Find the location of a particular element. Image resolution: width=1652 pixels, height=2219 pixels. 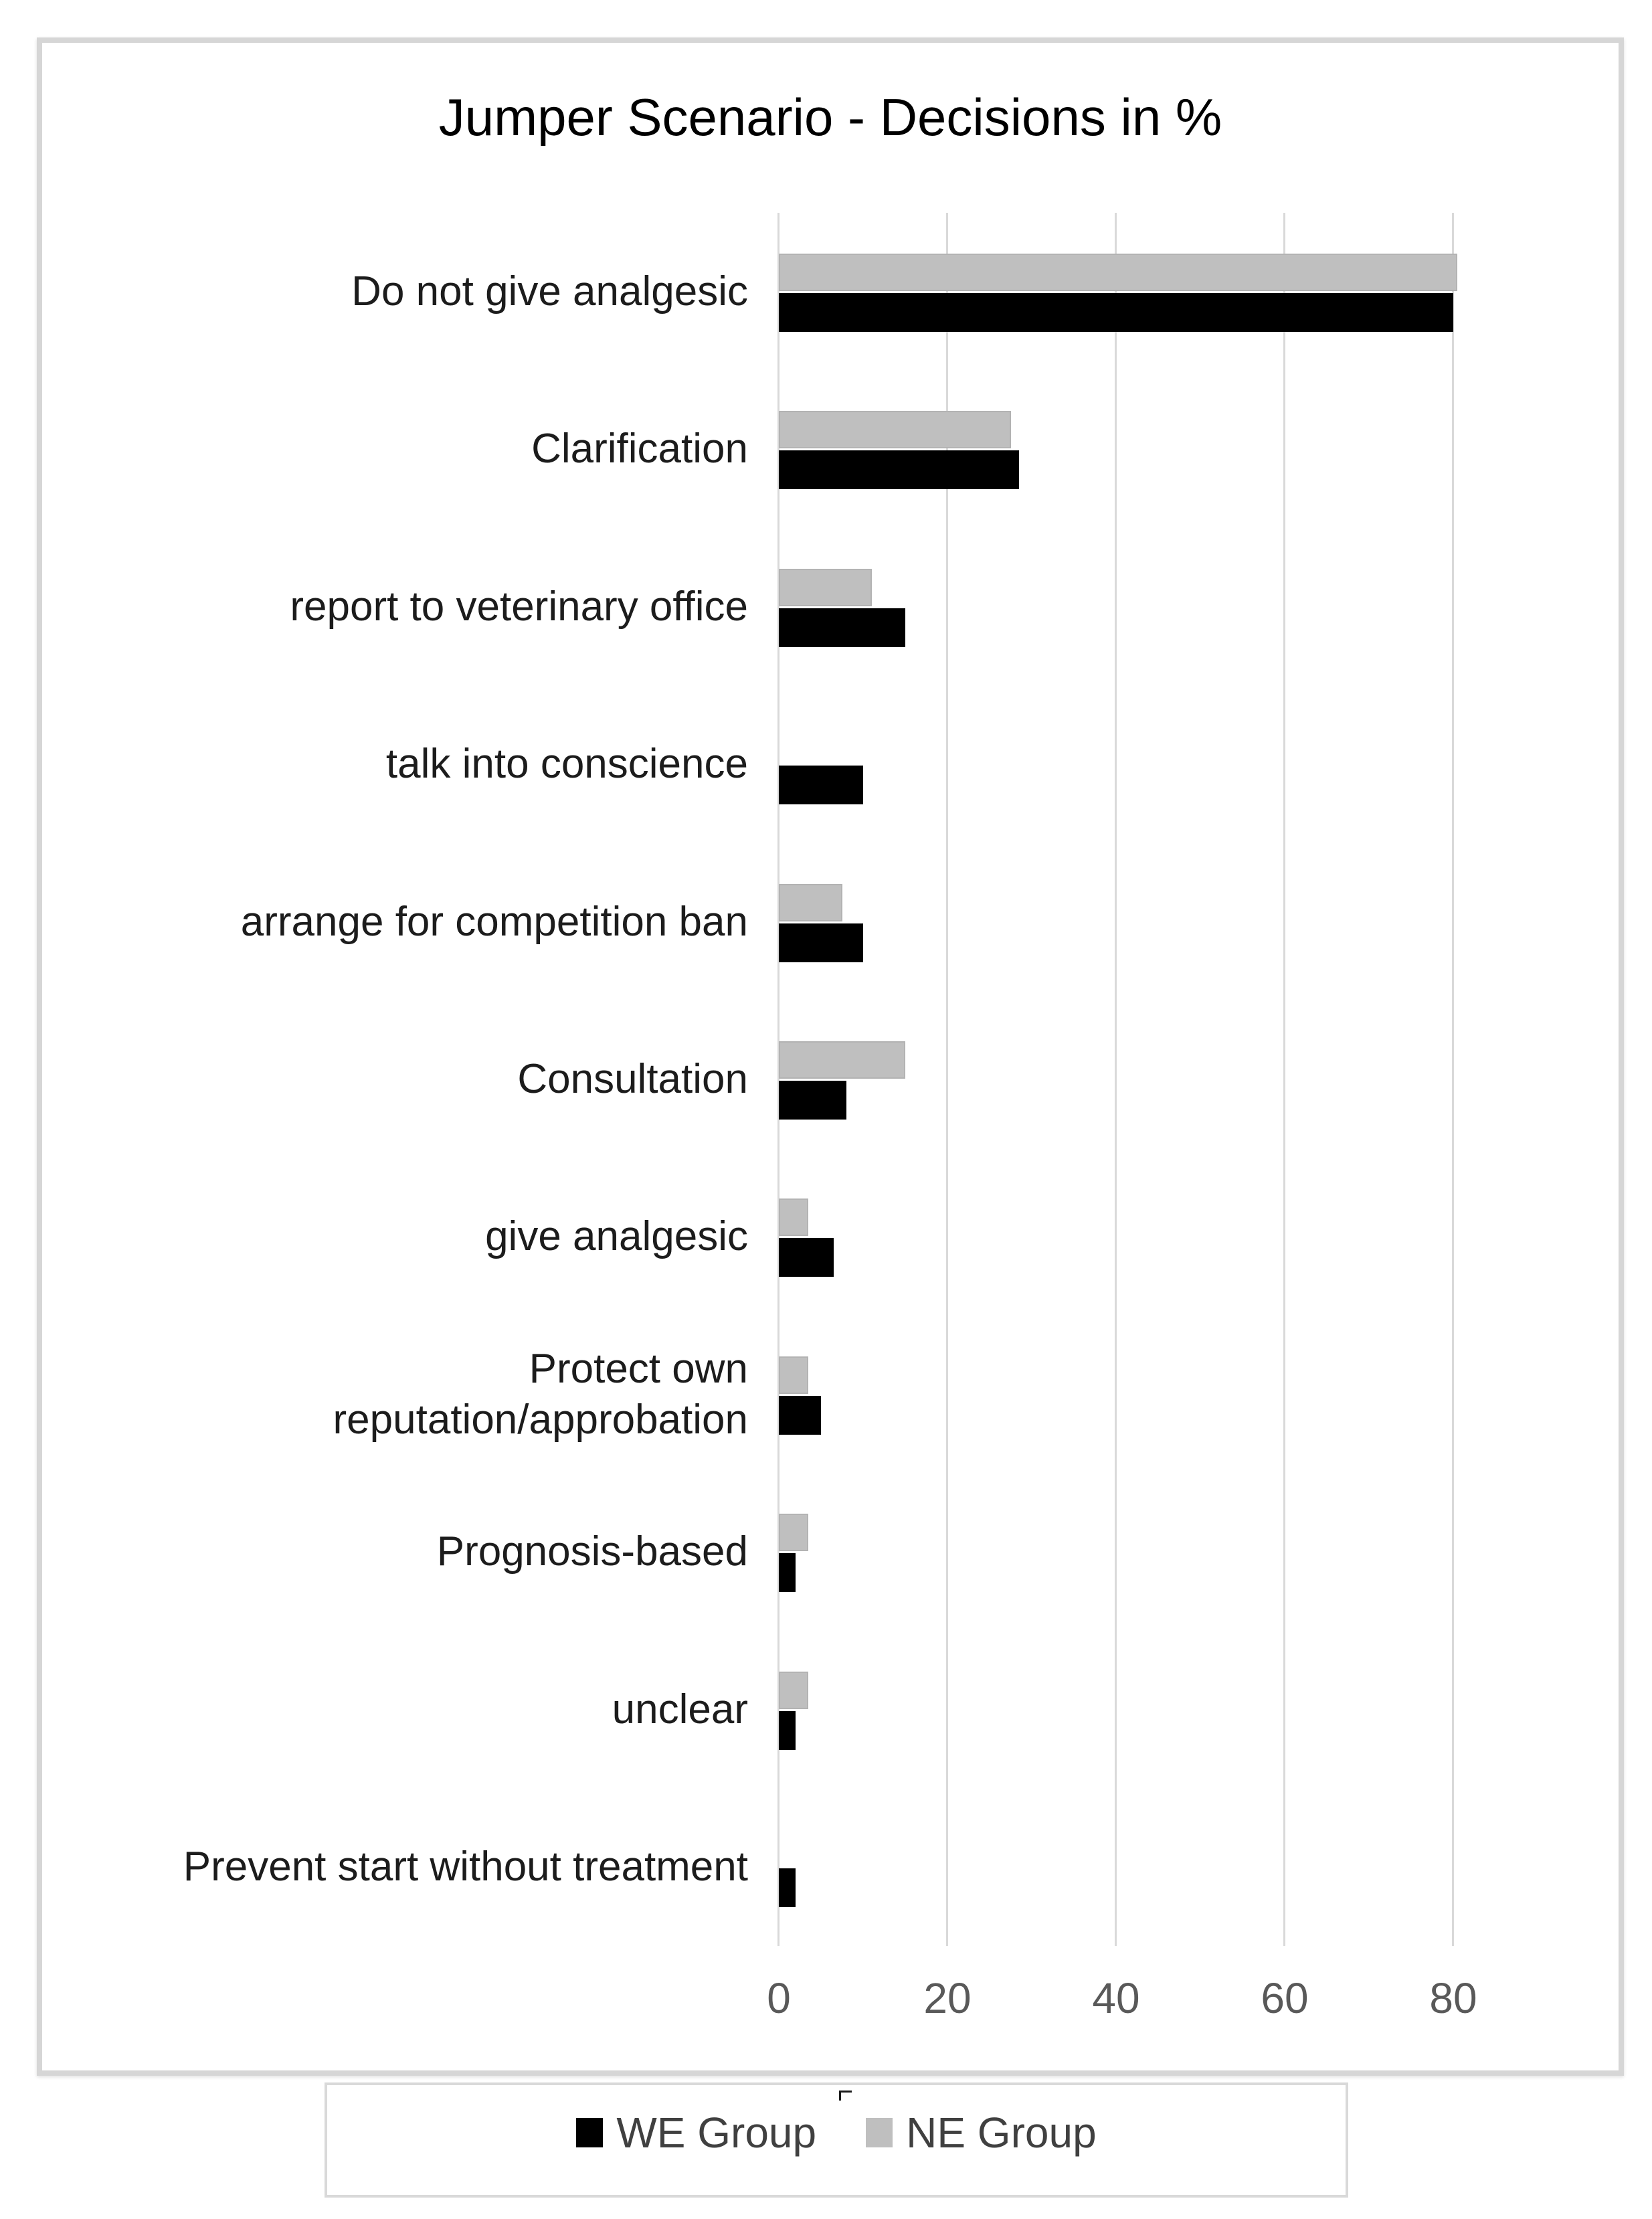

category-label: give analgesic is located at coordinates (617, 1237).